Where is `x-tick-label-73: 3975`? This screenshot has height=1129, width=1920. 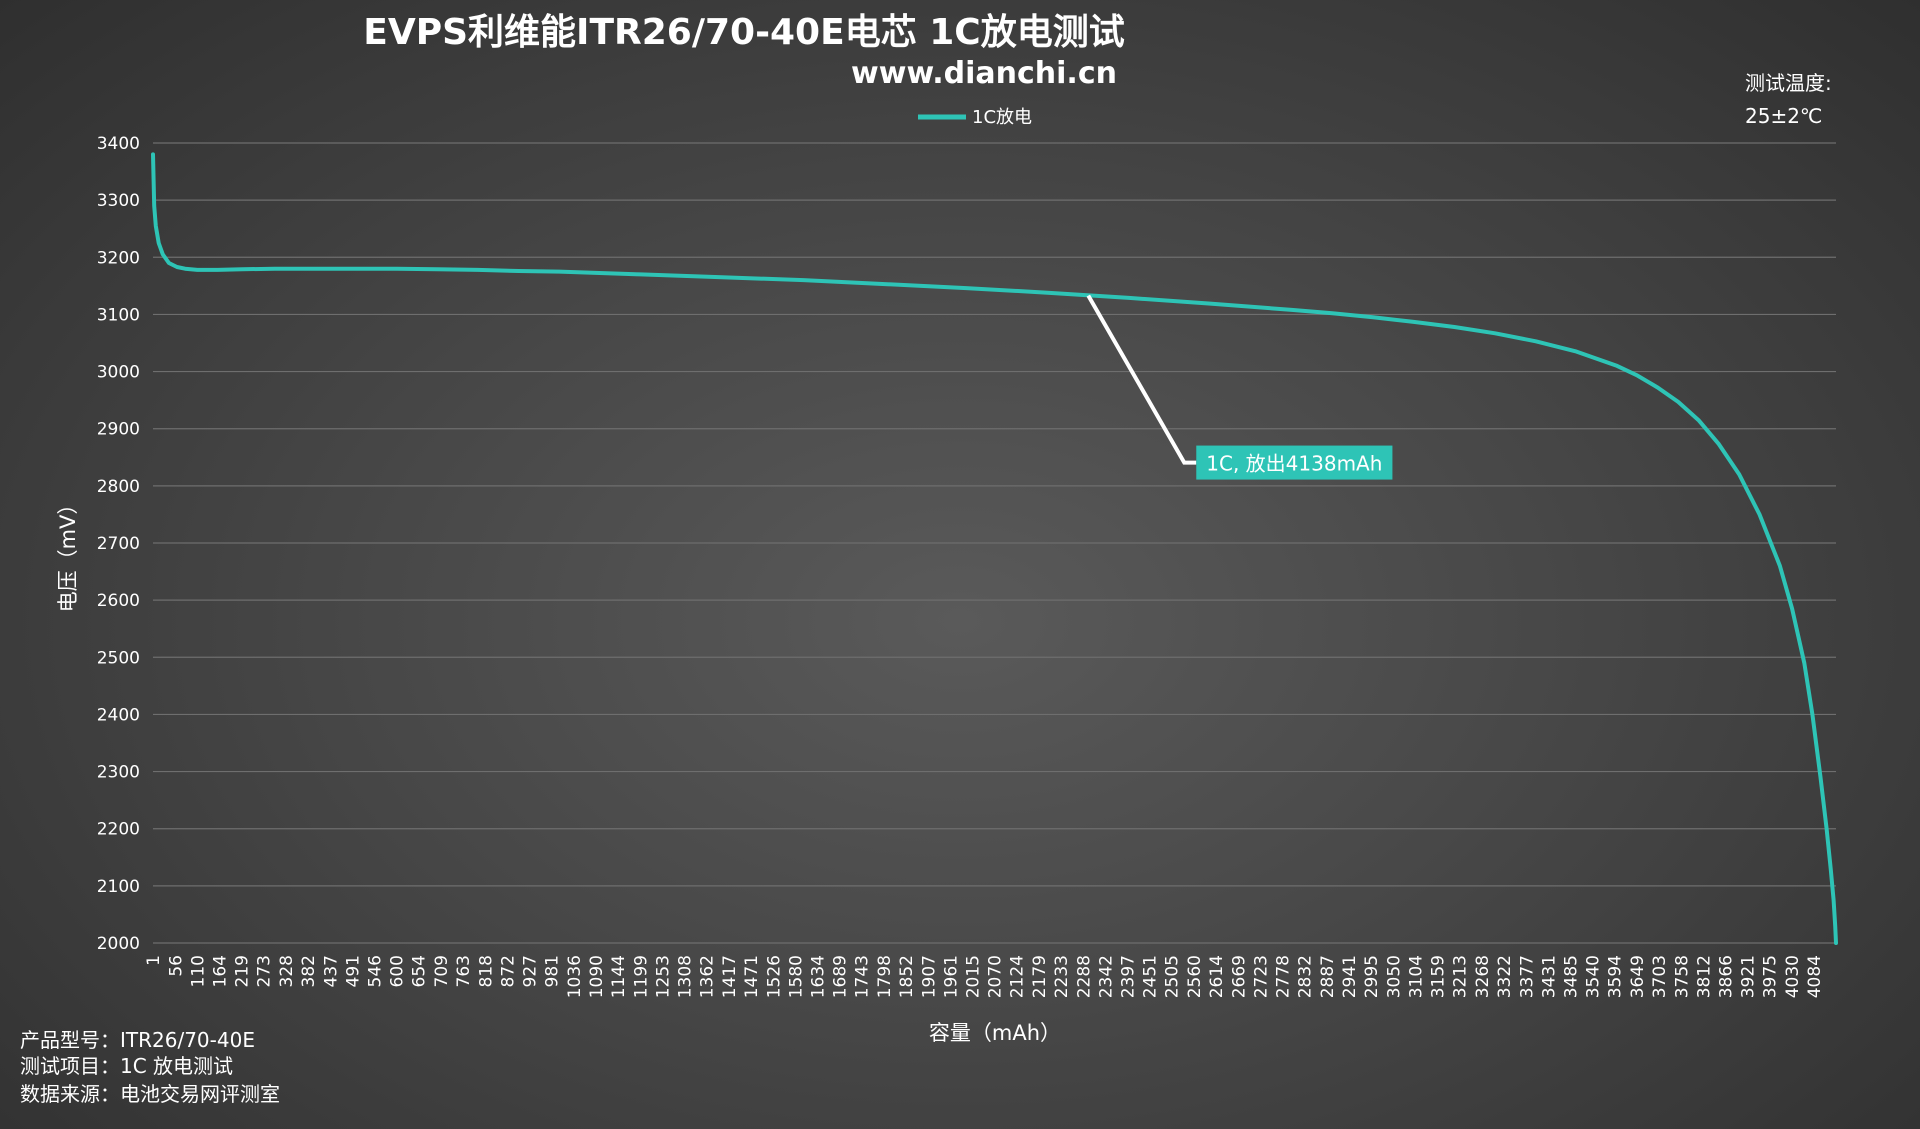
x-tick-label-73: 3975 is located at coordinates (1771, 976).